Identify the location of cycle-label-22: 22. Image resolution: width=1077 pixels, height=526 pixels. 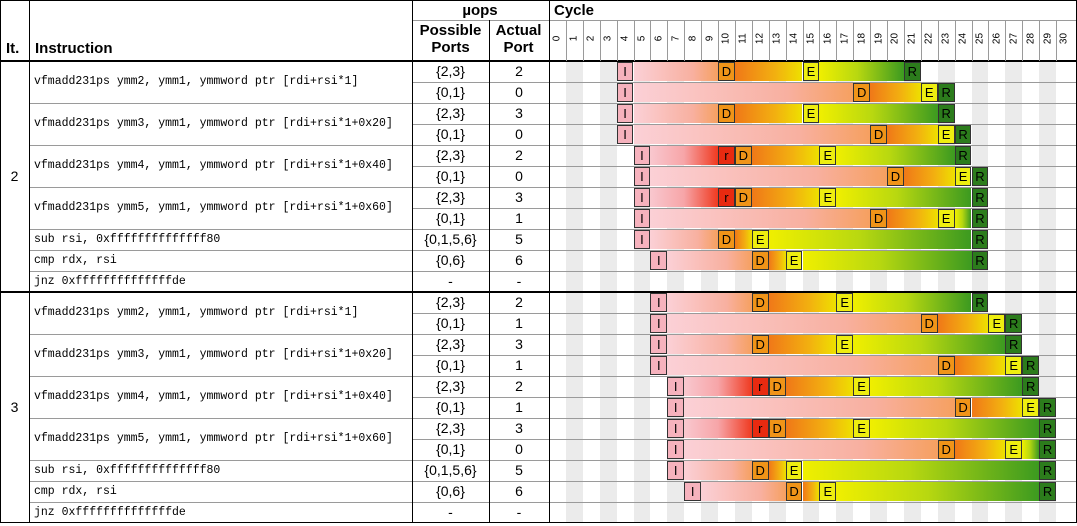
(929, 38).